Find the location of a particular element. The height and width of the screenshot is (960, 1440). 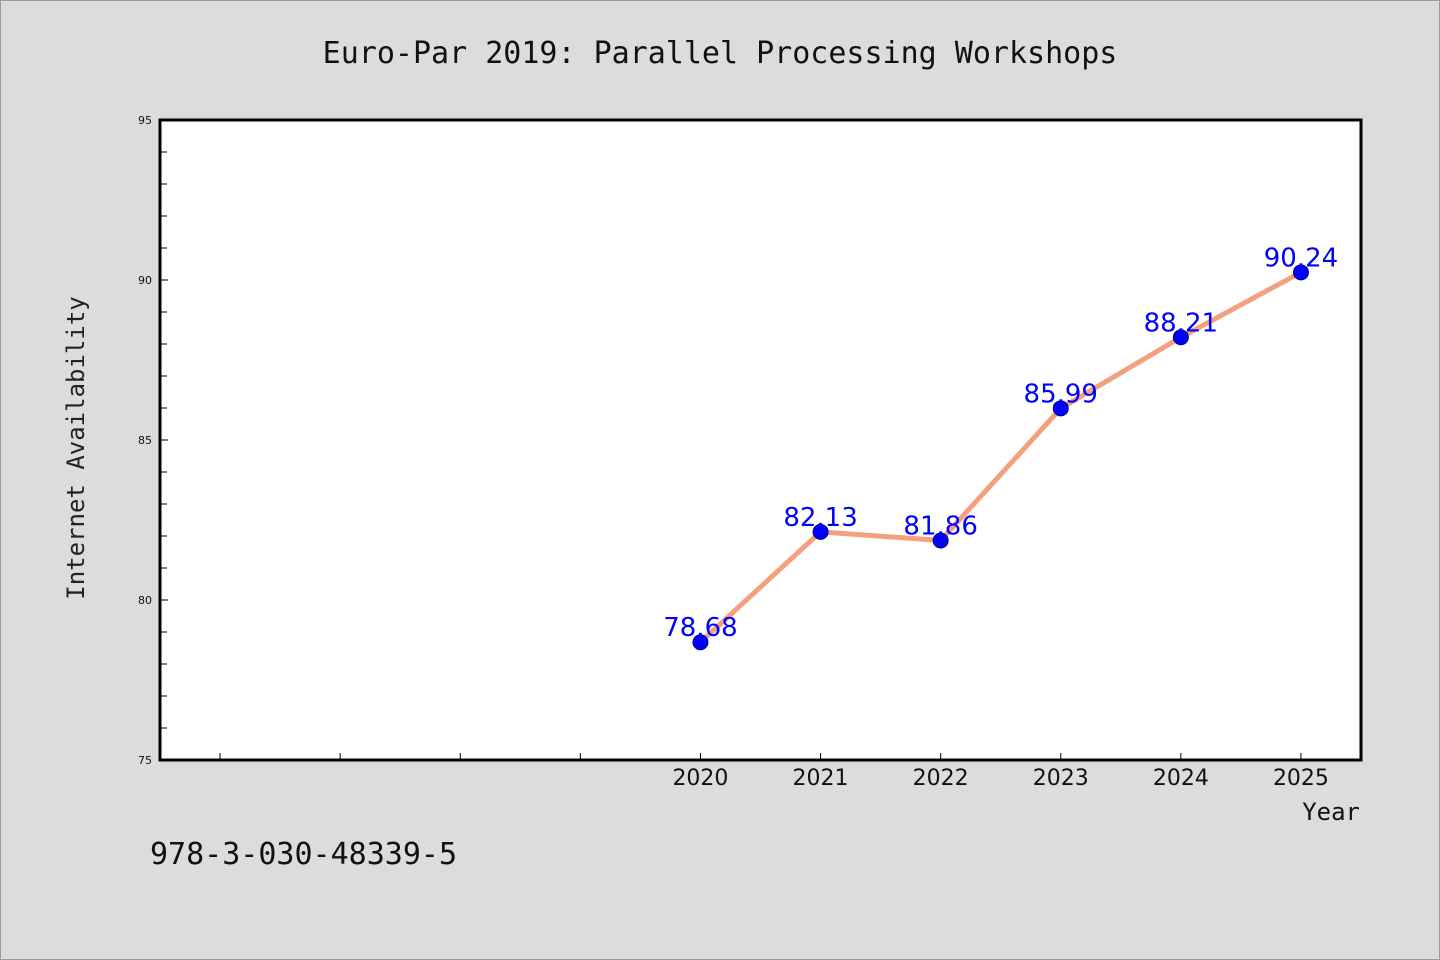

y-tick-label: 85 is located at coordinates (145, 440).